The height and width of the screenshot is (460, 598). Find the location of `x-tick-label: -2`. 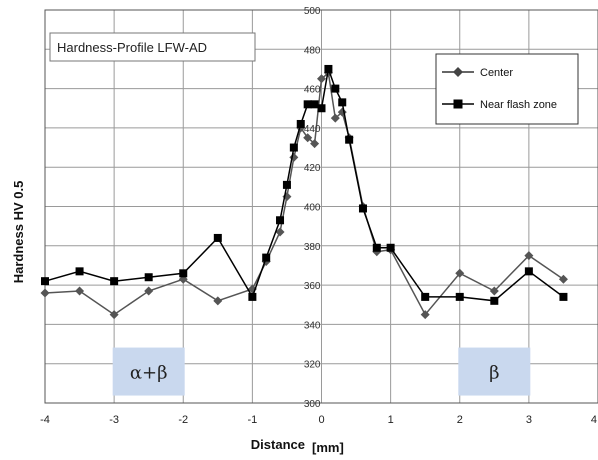

x-tick-label: -2 is located at coordinates (183, 420).